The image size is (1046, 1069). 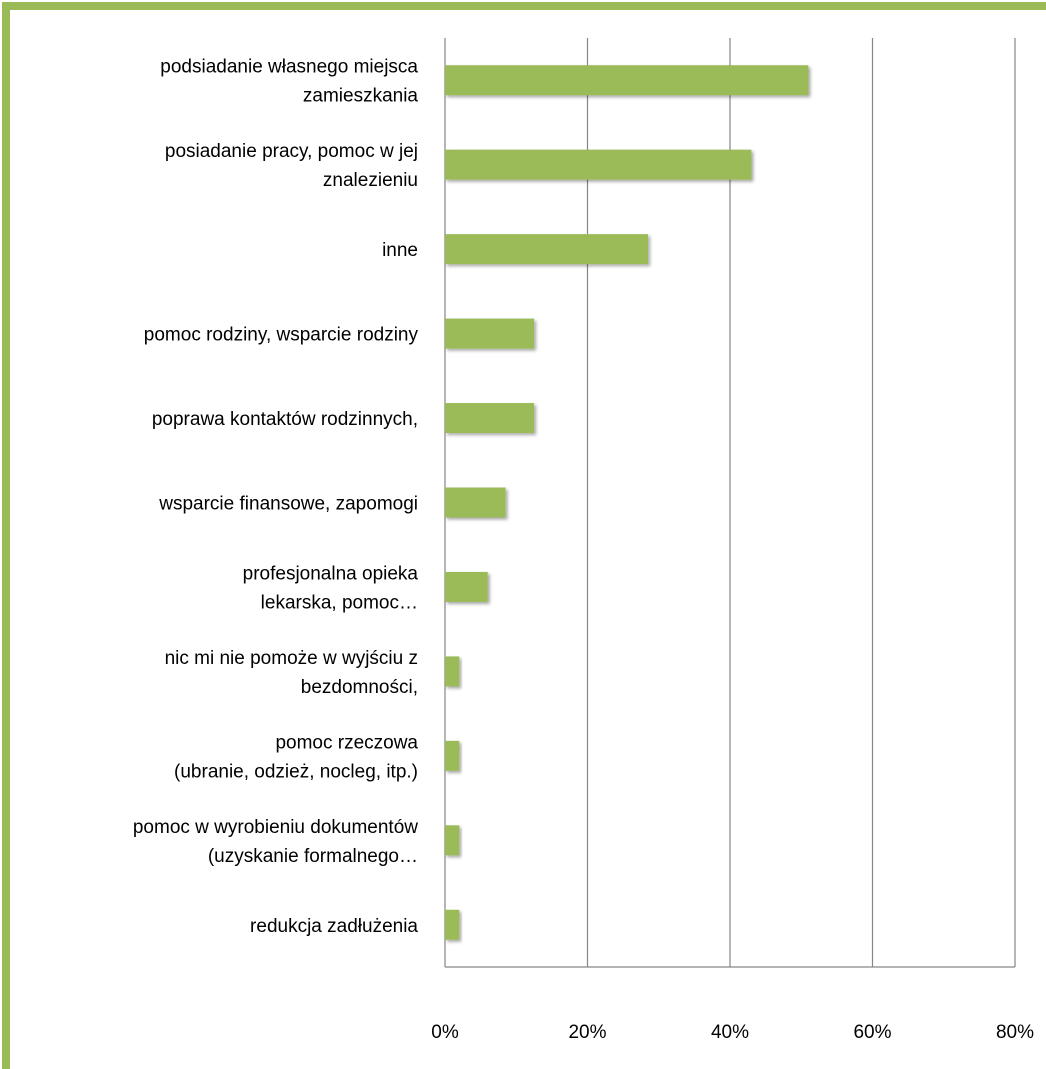 What do you see at coordinates (587, 1032) in the screenshot?
I see `x-tick-label: 20%` at bounding box center [587, 1032].